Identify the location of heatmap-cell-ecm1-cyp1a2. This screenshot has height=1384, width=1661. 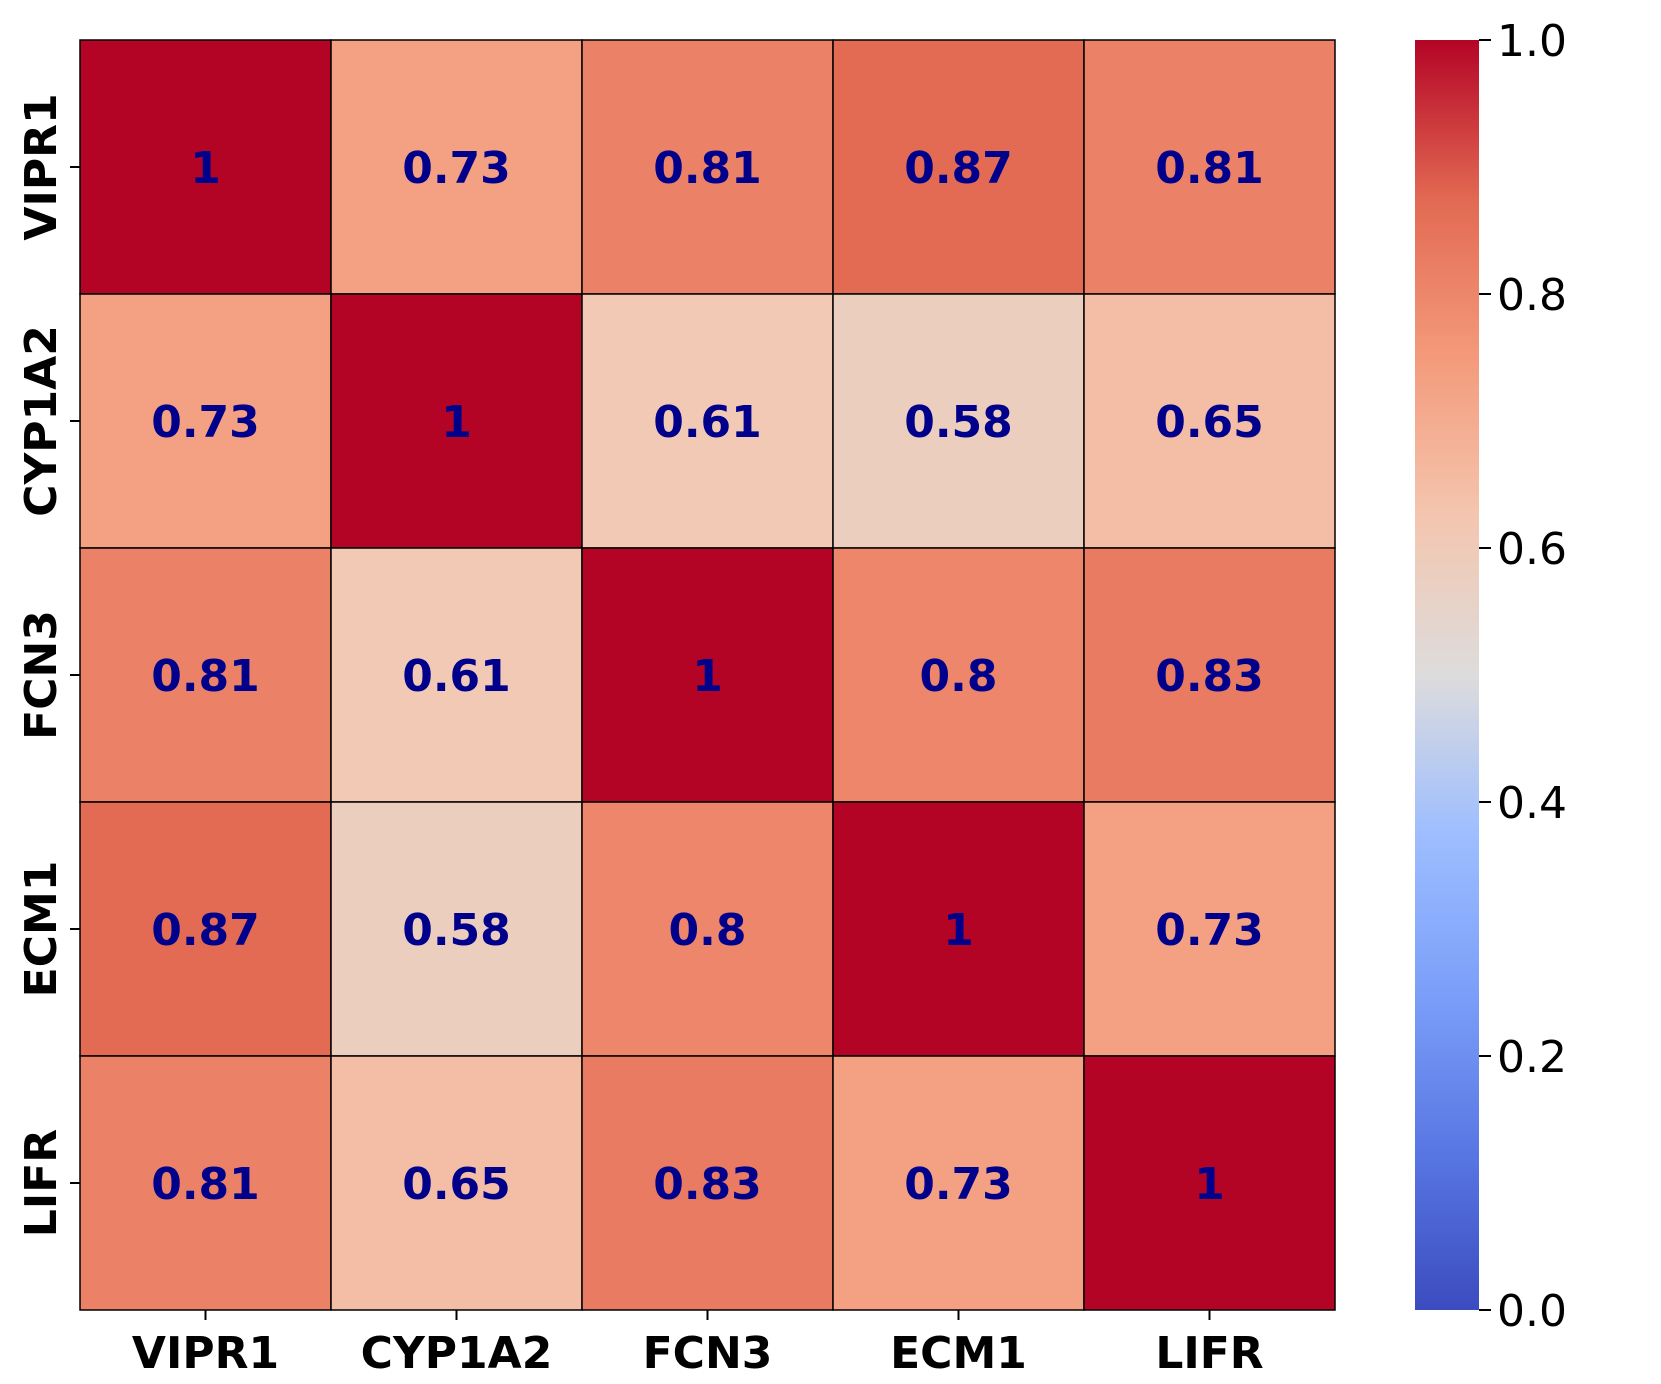
(456, 929).